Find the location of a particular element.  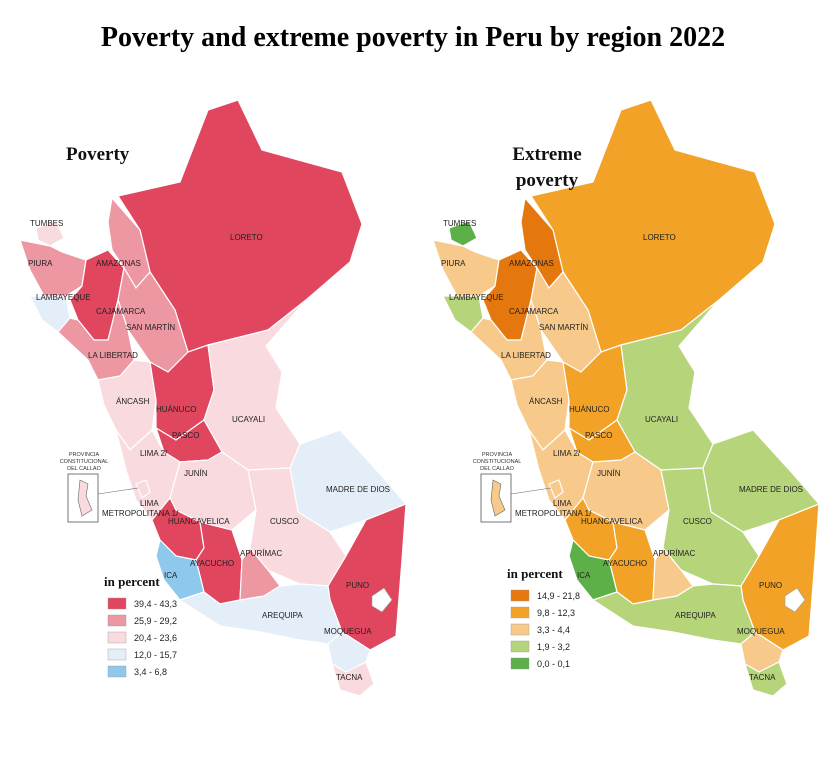

label-huancavelica: HUANCAVELICA is located at coordinates (612, 521).